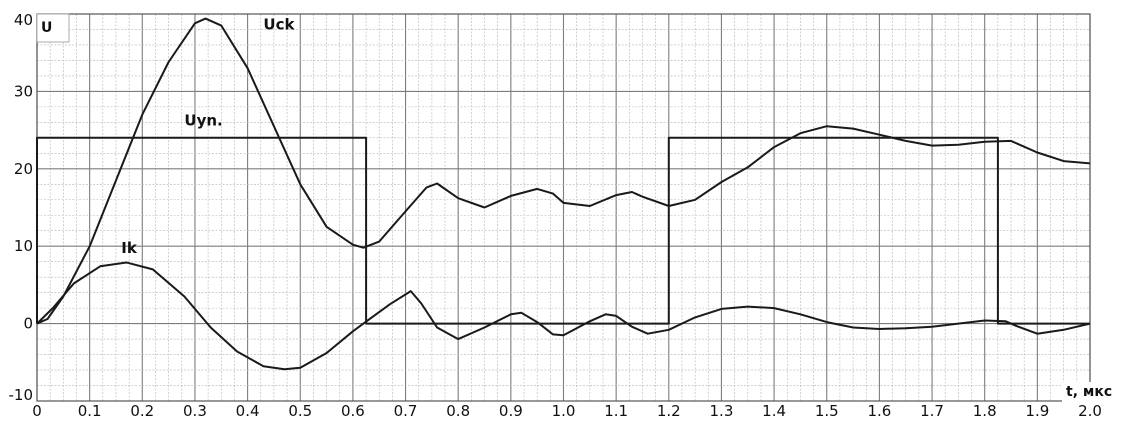 This screenshot has height=421, width=1135. What do you see at coordinates (669, 411) in the screenshot?
I see `x-tick-label: 1.2` at bounding box center [669, 411].